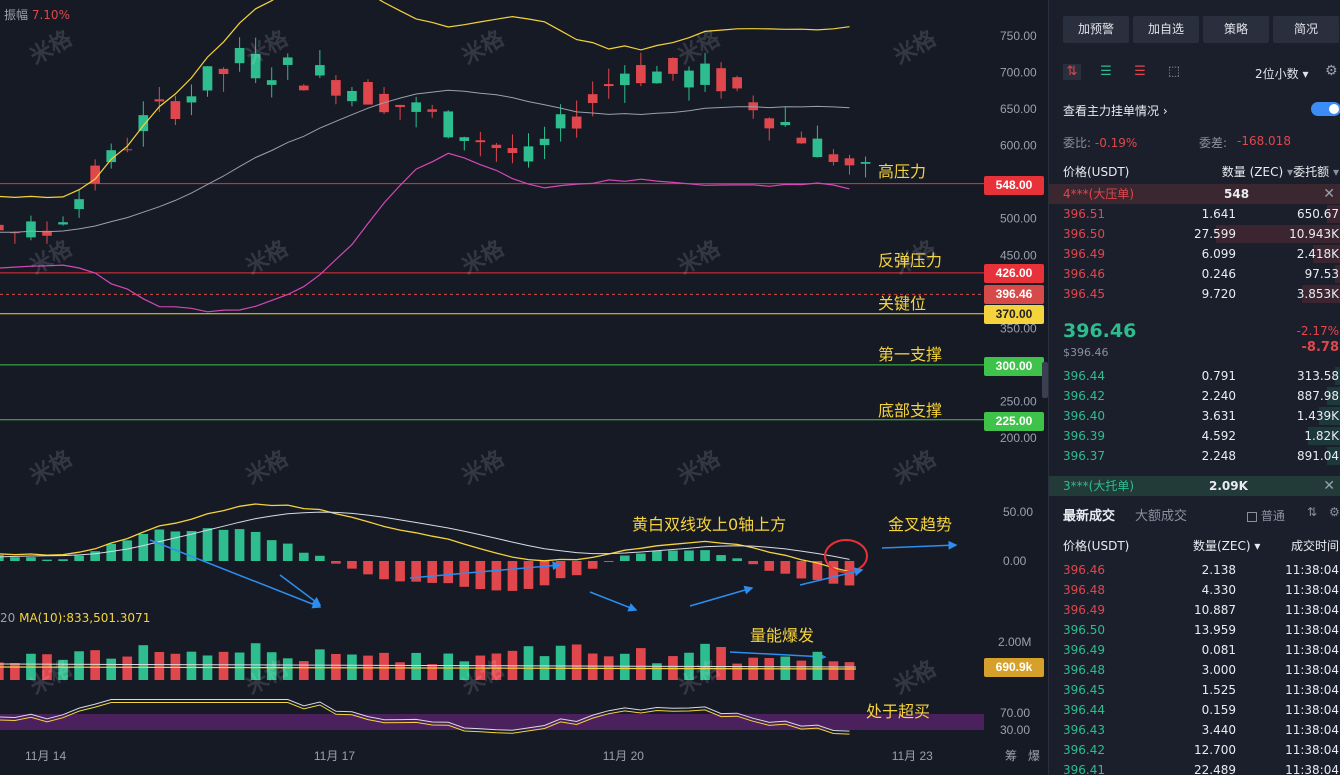 The image size is (1340, 775). What do you see at coordinates (1317, 331) in the screenshot?
I see `change-pct: -2.17%` at bounding box center [1317, 331].